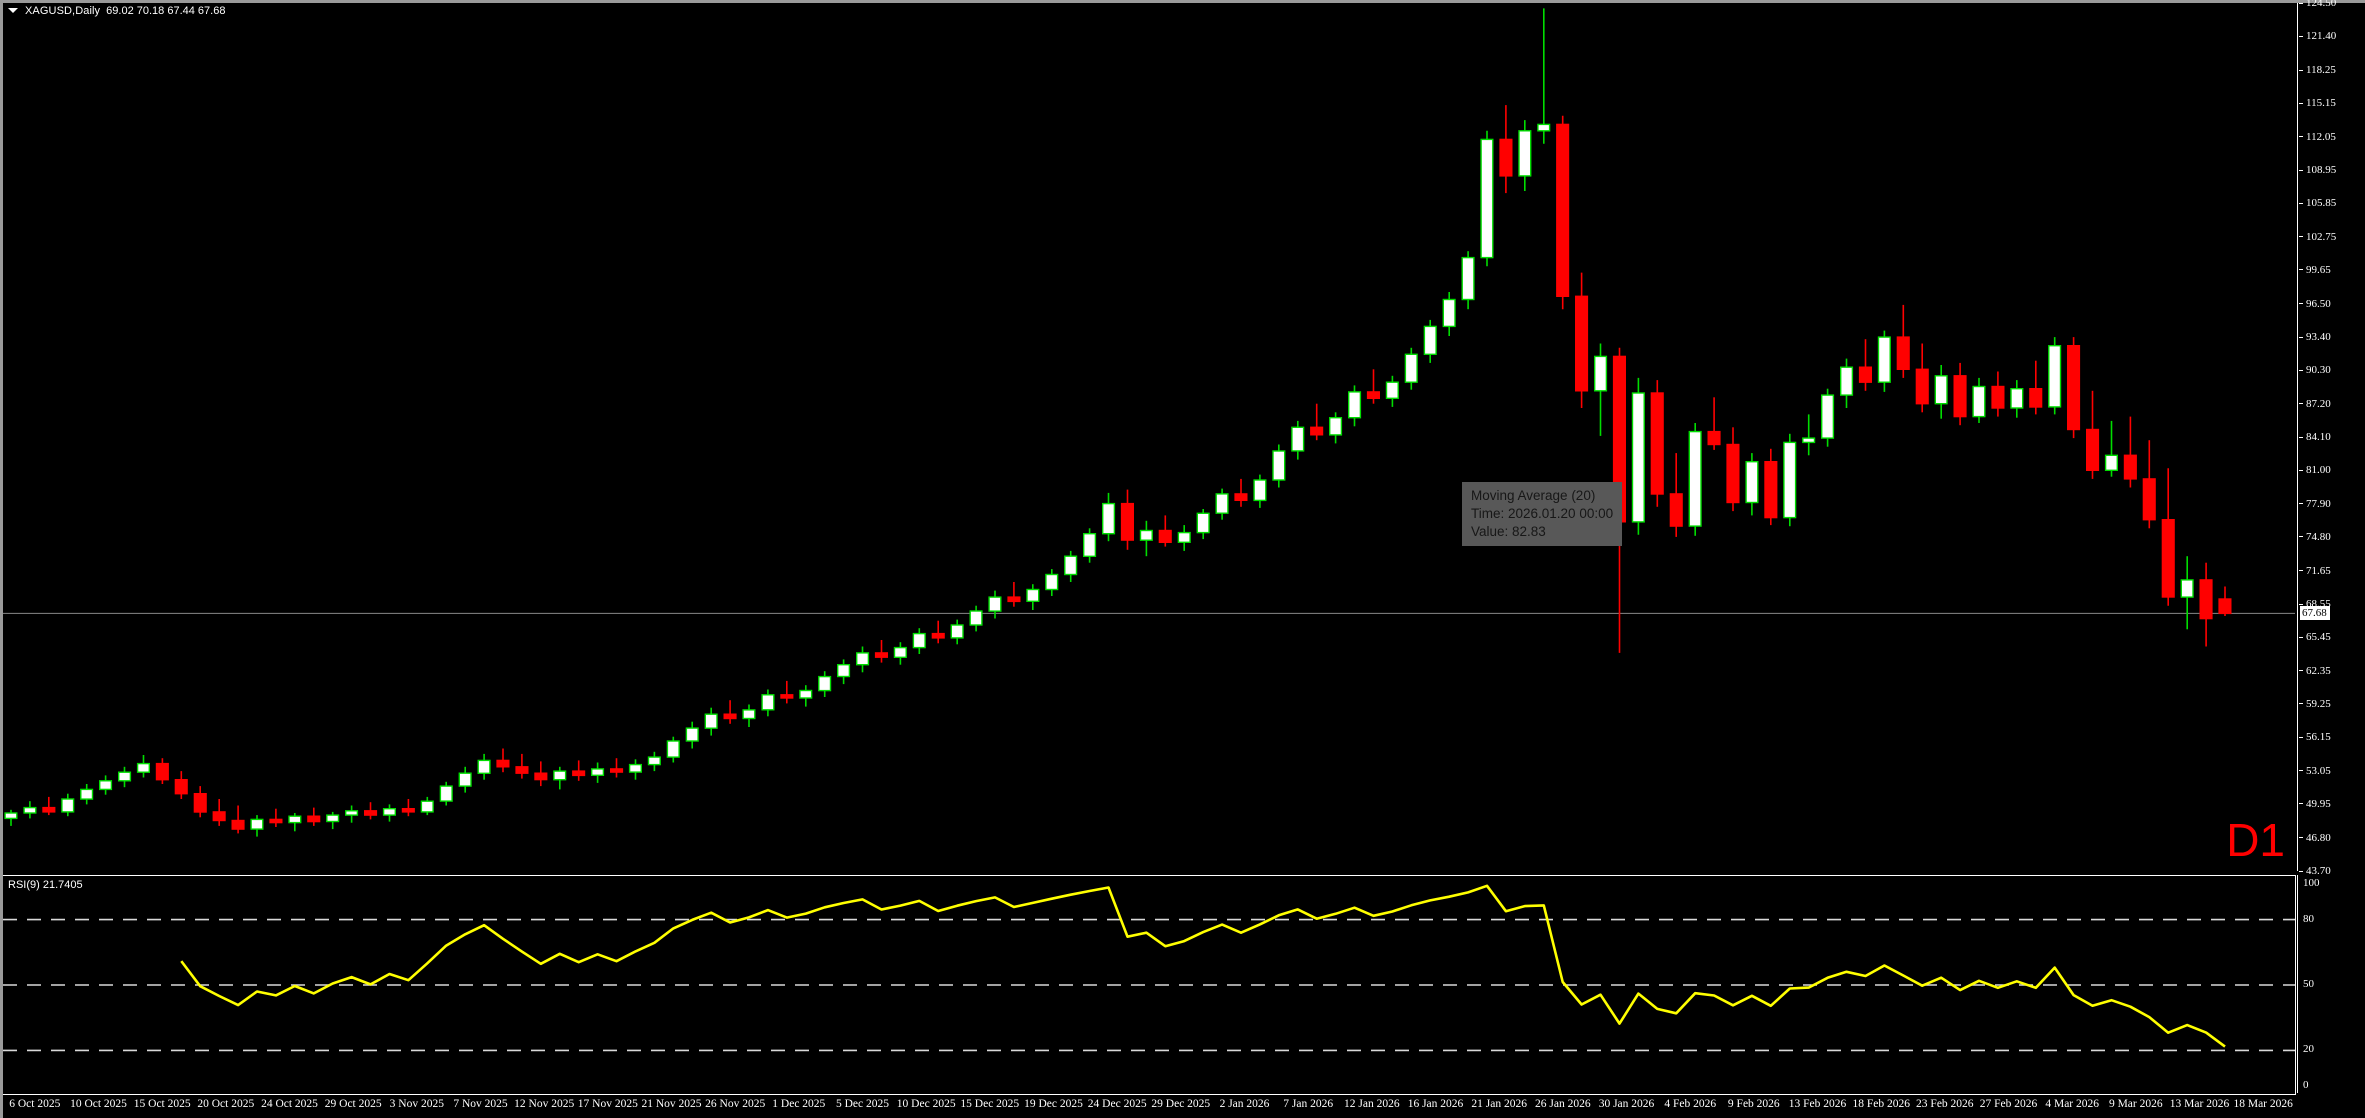 This screenshot has width=2365, height=1118. What do you see at coordinates (1881, 1104) in the screenshot?
I see `date-tick-label: 18 Feb 2026` at bounding box center [1881, 1104].